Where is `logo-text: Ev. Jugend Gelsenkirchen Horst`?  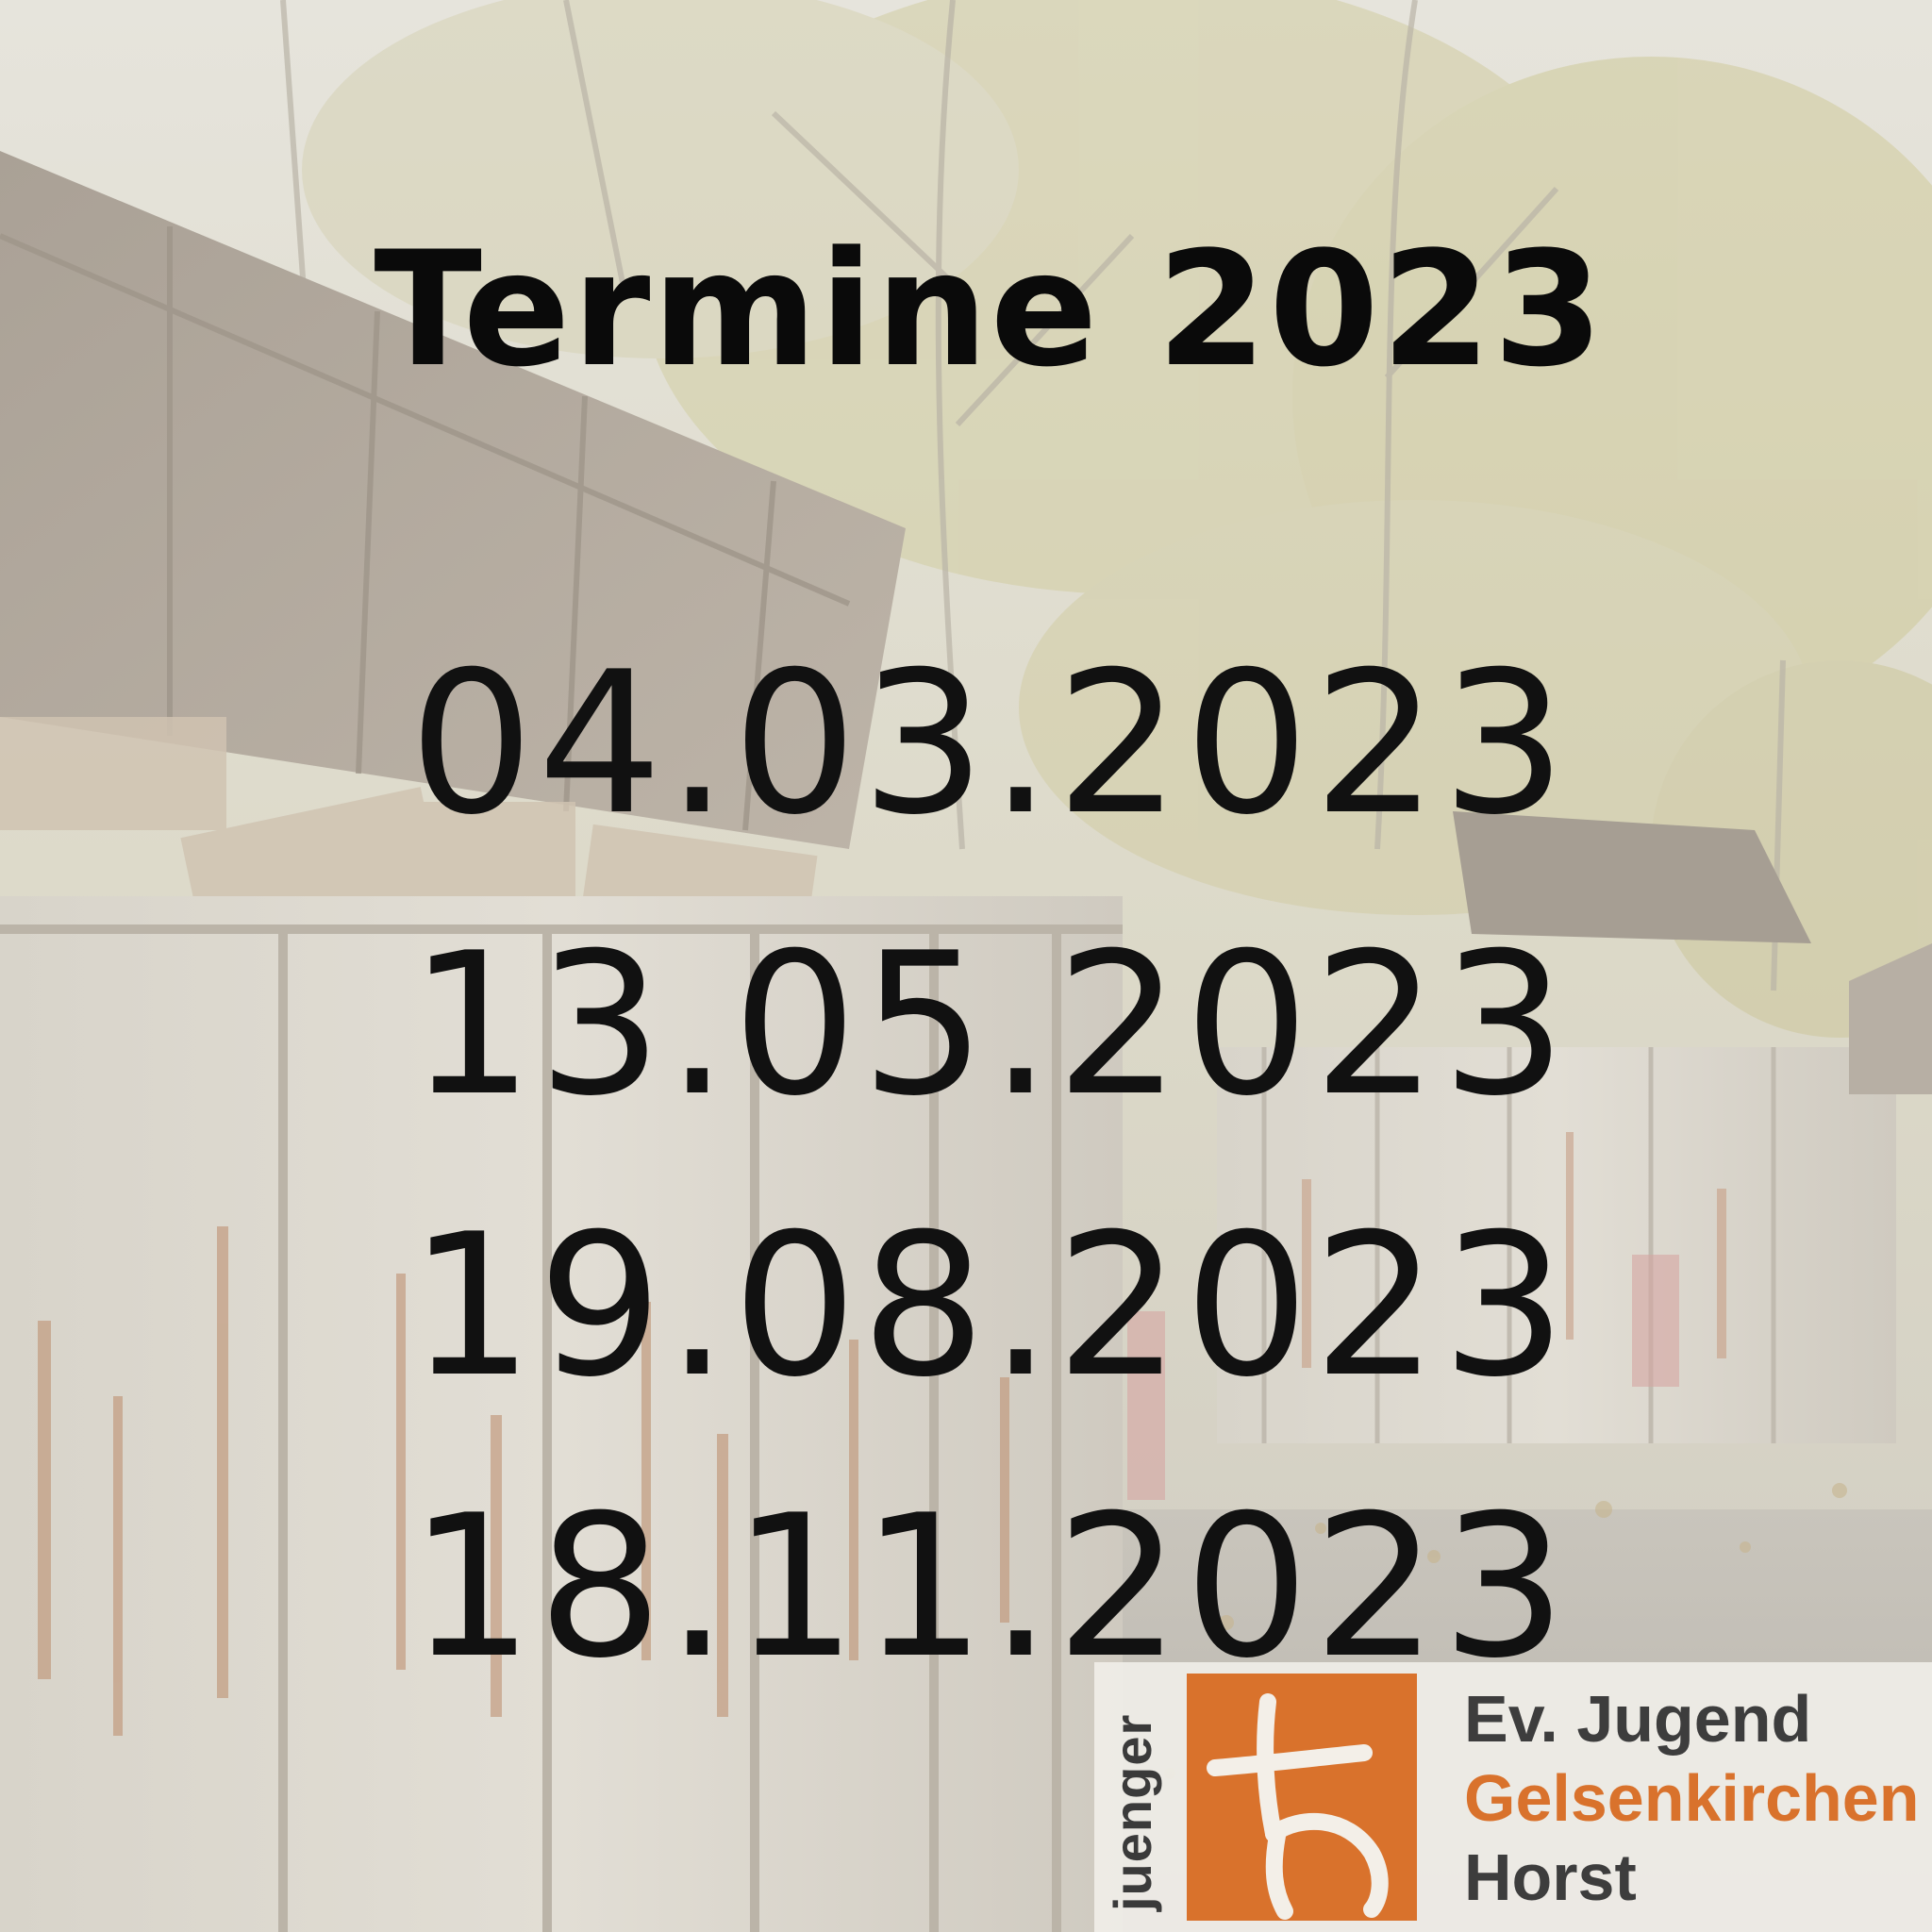 logo-text: Ev. Jugend Gelsenkirchen Horst is located at coordinates (1692, 1798).